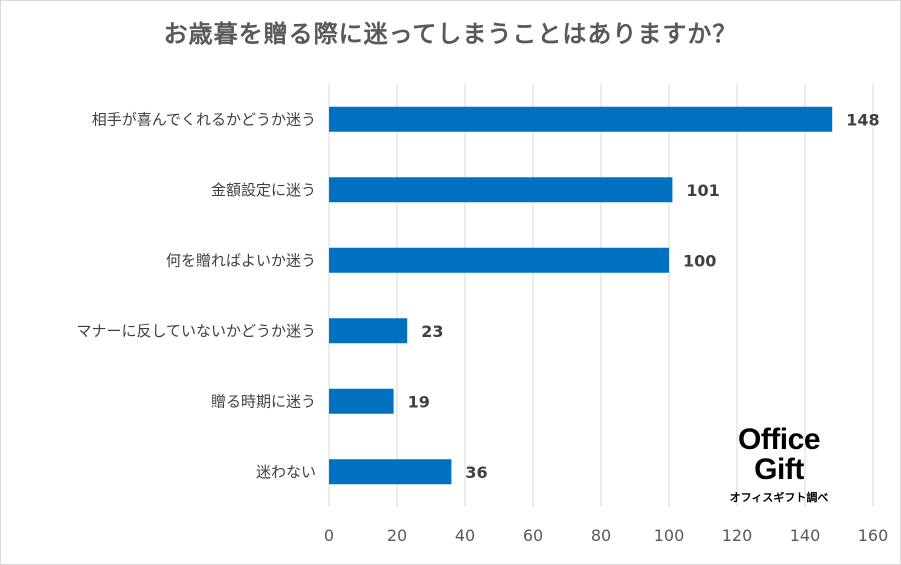  What do you see at coordinates (419, 401) in the screenshot?
I see `data-label: 19` at bounding box center [419, 401].